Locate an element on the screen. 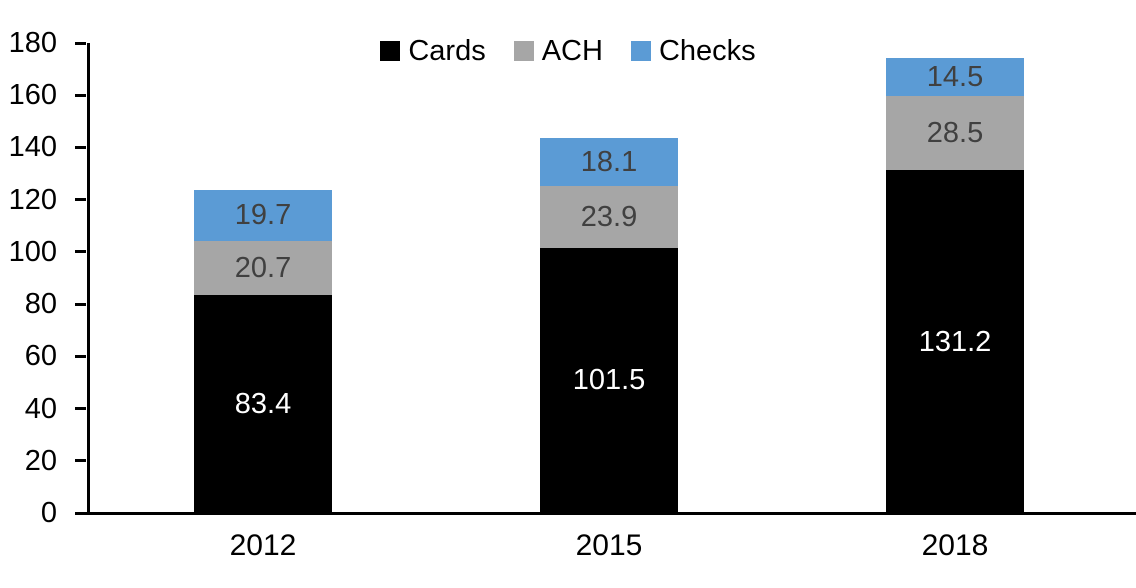 The image size is (1136, 588). bar-value-label: 19.7 is located at coordinates (263, 215).